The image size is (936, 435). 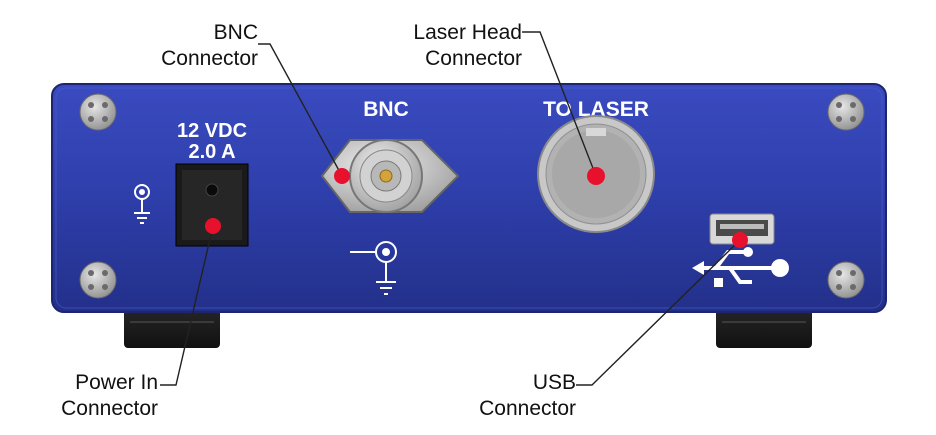 I want to click on bnc-connector, so click(x=390, y=176).